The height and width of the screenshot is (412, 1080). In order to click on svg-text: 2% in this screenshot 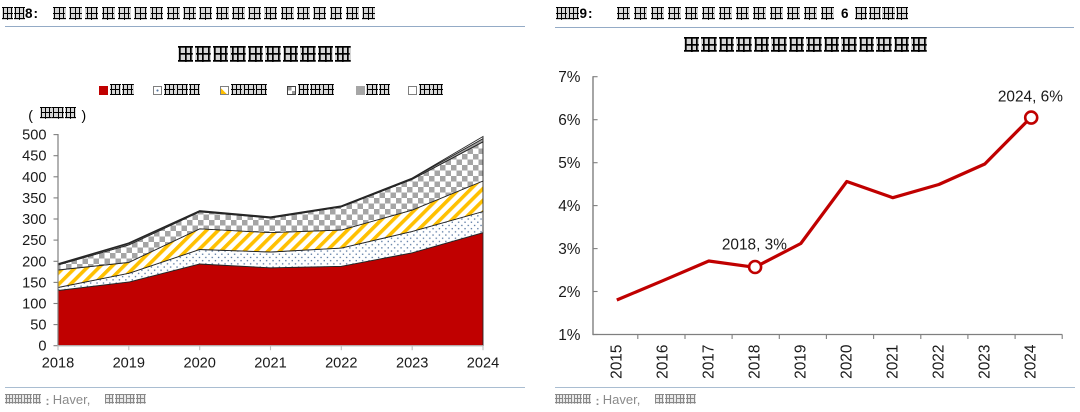, I will do `click(569, 292)`.